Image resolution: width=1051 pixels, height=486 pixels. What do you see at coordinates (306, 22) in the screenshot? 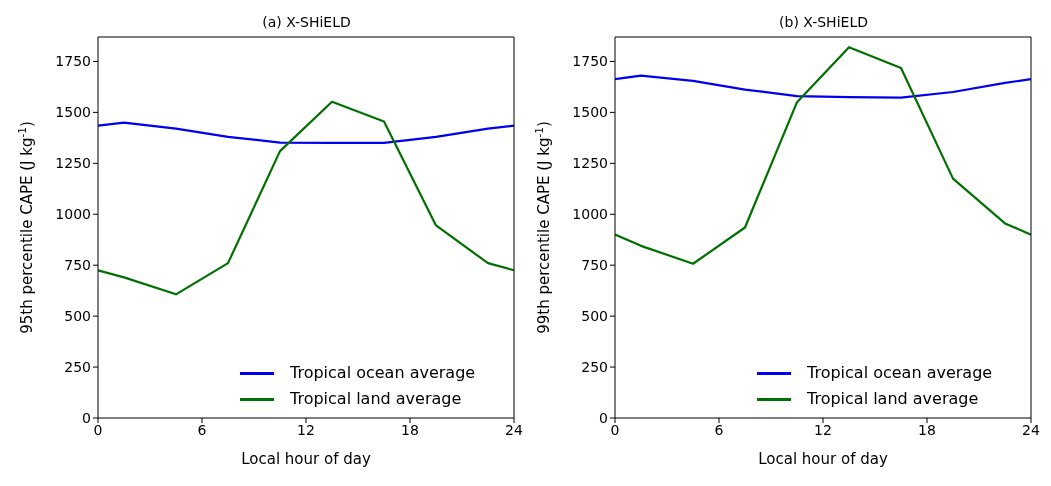
I see `chart-title: (a) X-SHiELD` at bounding box center [306, 22].